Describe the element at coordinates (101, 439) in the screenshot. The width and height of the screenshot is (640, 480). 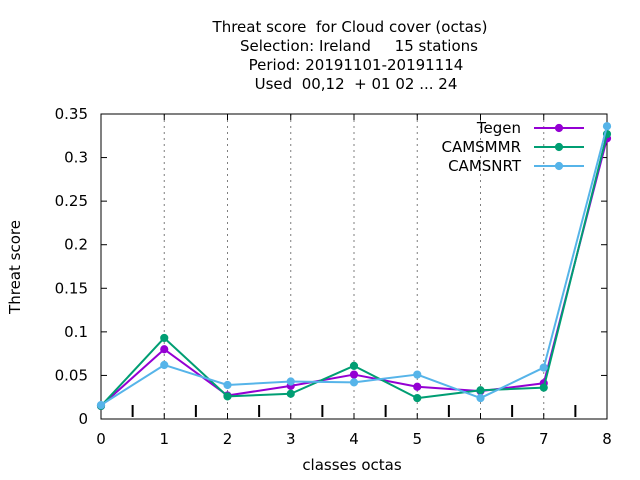
I see `x-tick-label: 0` at that location.